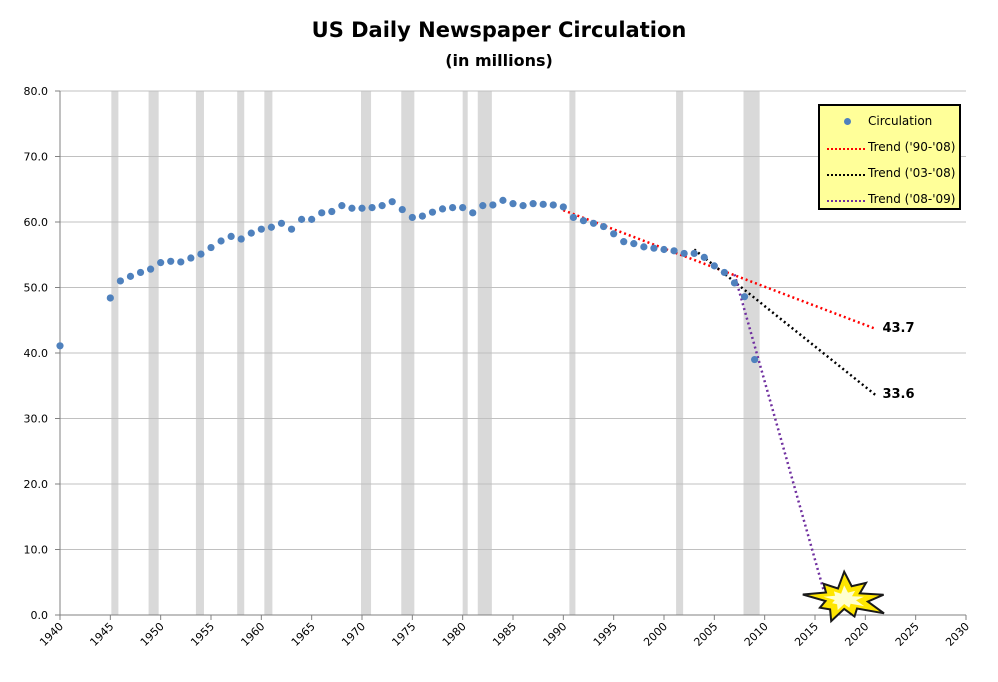 Image resolution: width=998 pixels, height=682 pixels. What do you see at coordinates (454, 634) in the screenshot?
I see `x-tick-label: 1980` at bounding box center [454, 634].